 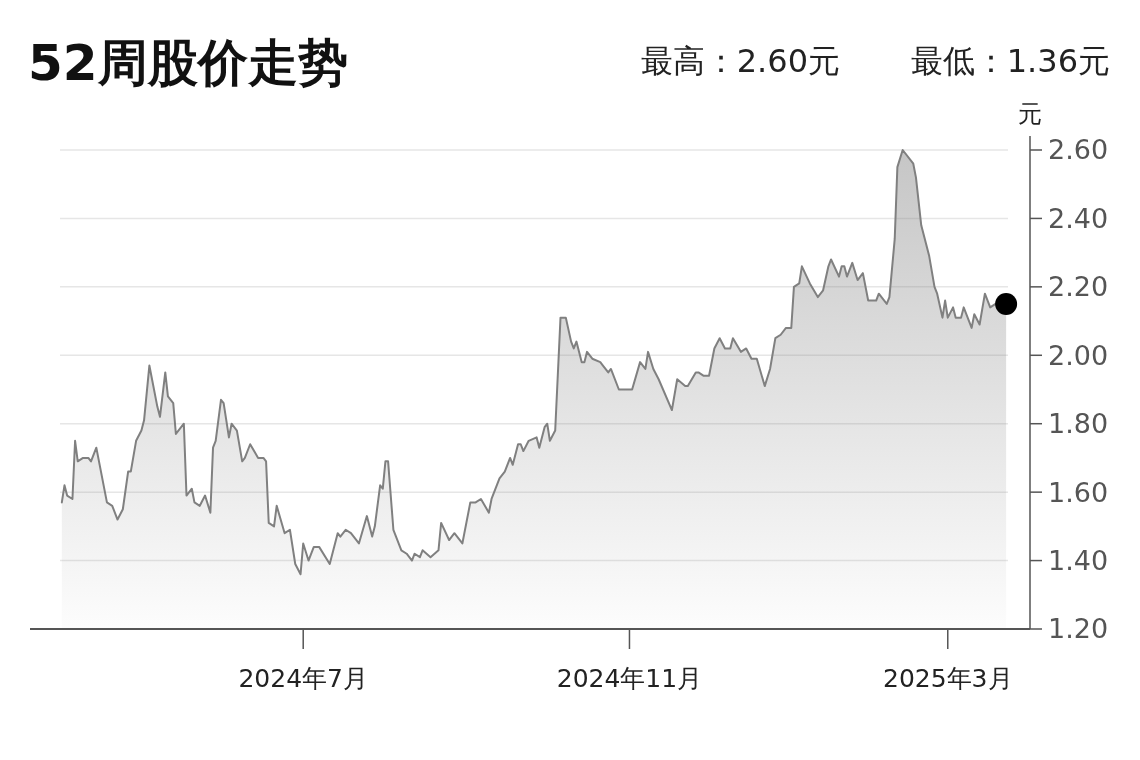 I want to click on x-tick-label: 2024年11月, so click(x=629, y=678).